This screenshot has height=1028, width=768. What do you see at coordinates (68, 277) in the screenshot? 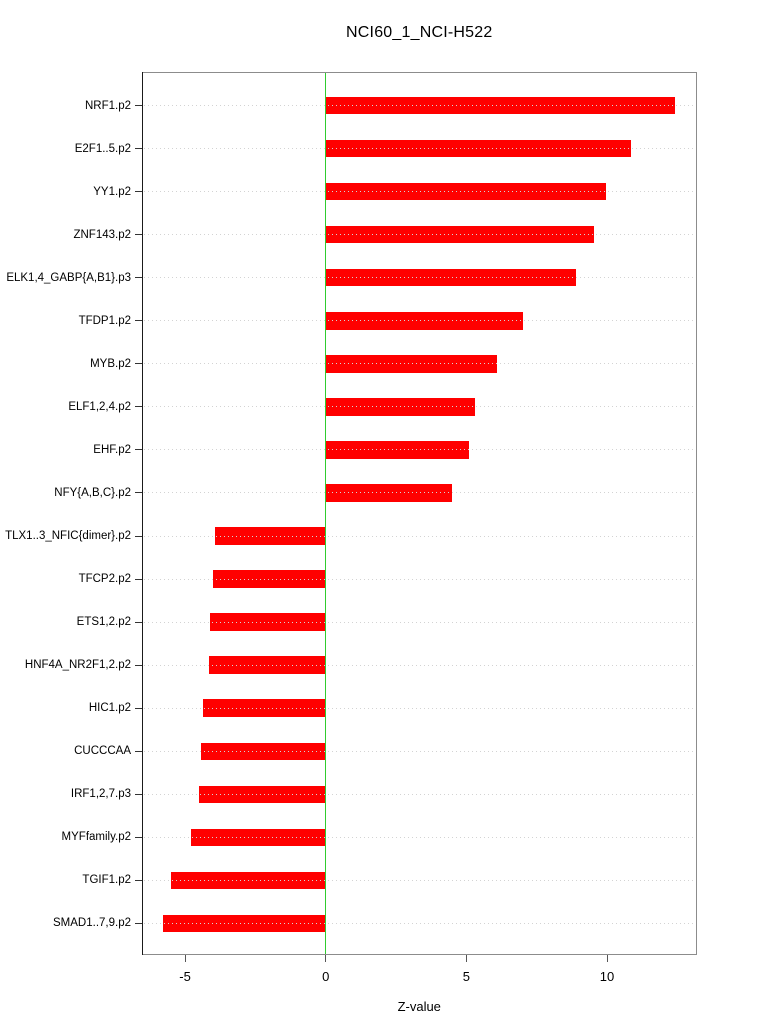
I see `category-label: ELK1,4_GABP{A,B1}.p3` at bounding box center [68, 277].